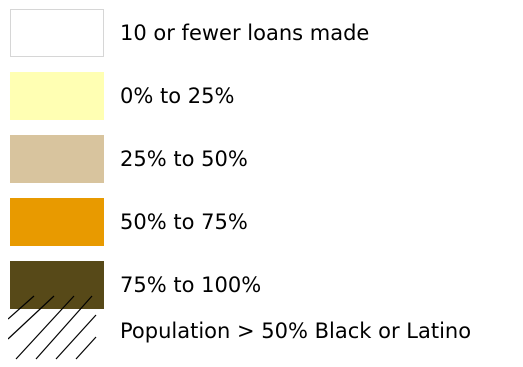  What do you see at coordinates (266, 96) in the screenshot?
I see `legend-item-0-25: 0% to 25%` at bounding box center [266, 96].